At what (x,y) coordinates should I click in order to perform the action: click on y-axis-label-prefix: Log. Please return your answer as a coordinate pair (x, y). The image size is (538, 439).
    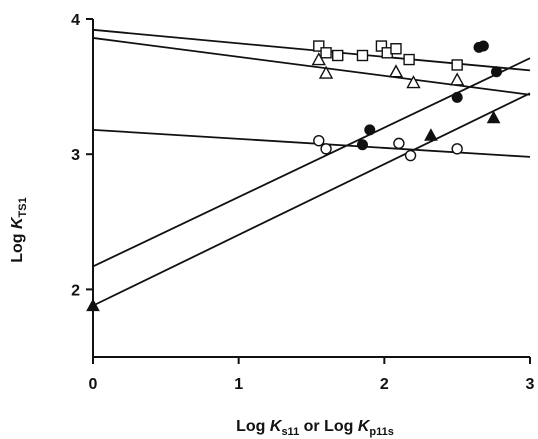
    Looking at the image, I should click on (17, 246).